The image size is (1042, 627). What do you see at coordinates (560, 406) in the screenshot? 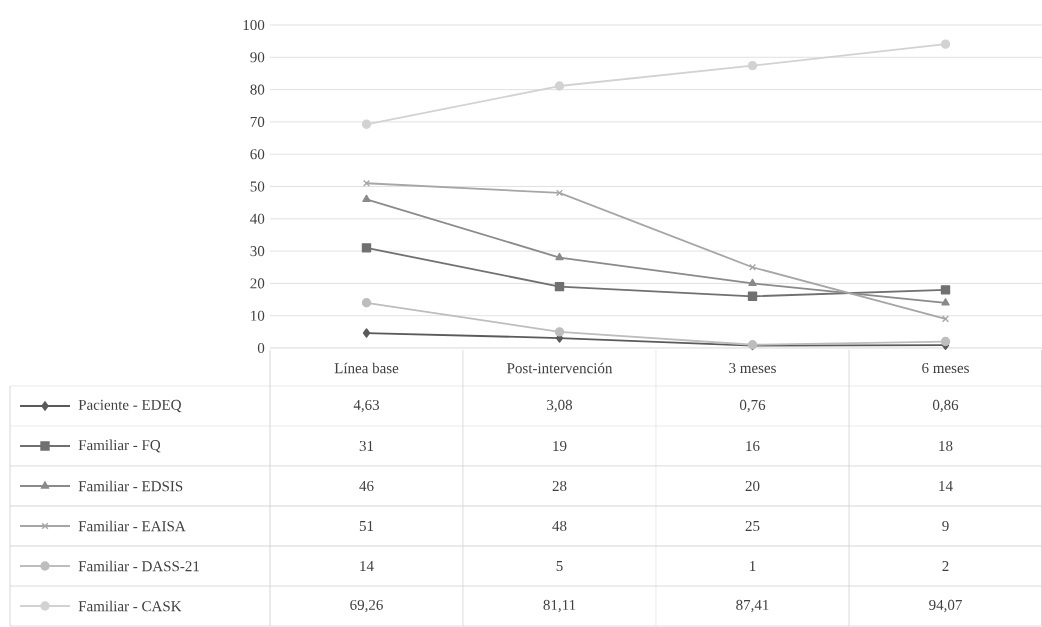
I see `data-label: 3,08` at bounding box center [560, 406].